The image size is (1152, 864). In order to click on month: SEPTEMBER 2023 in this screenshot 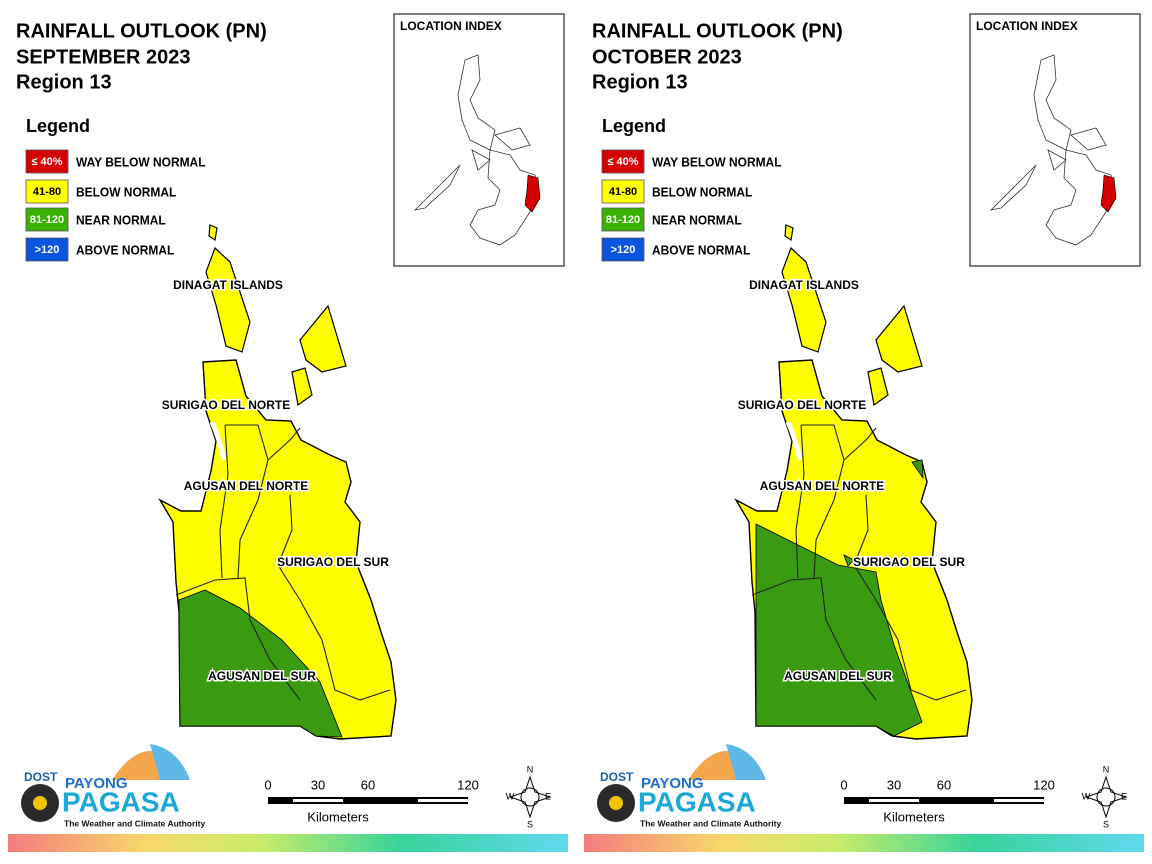, I will do `click(103, 57)`.